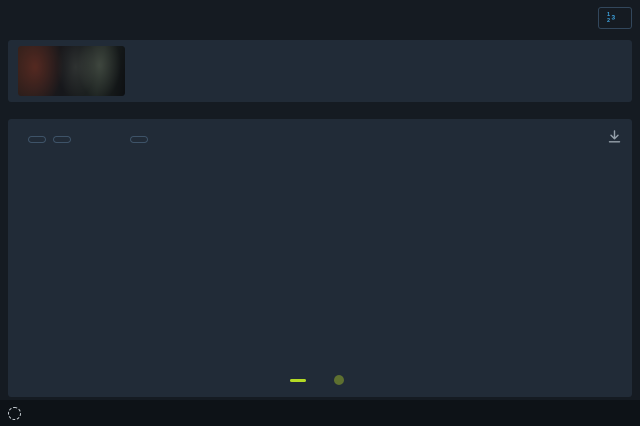  What do you see at coordinates (62, 139) in the screenshot?
I see `zoom-1w-button` at bounding box center [62, 139].